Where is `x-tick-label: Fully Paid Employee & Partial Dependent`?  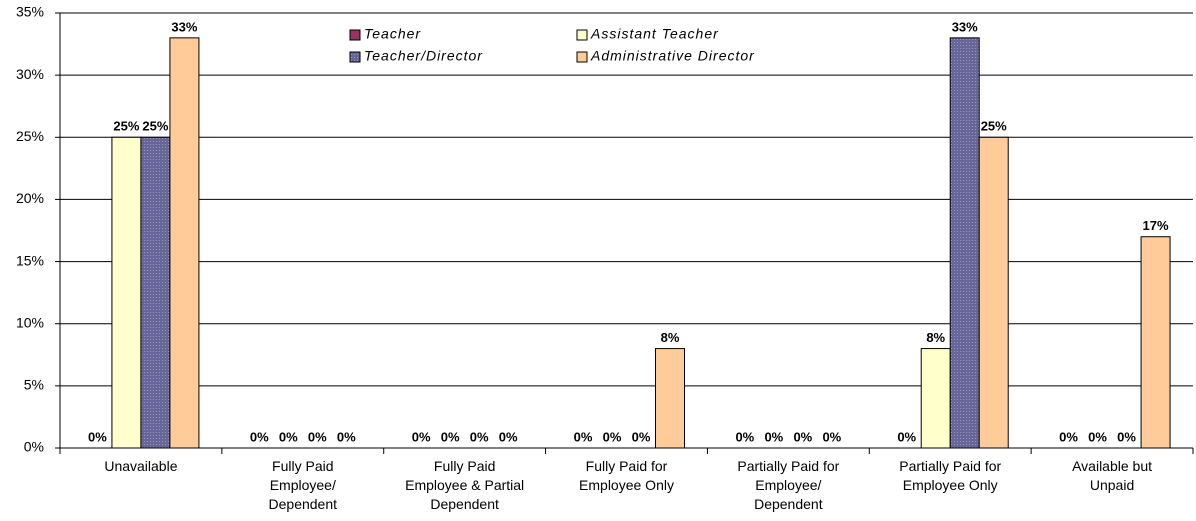 x-tick-label: Fully Paid Employee & Partial Dependent is located at coordinates (465, 485).